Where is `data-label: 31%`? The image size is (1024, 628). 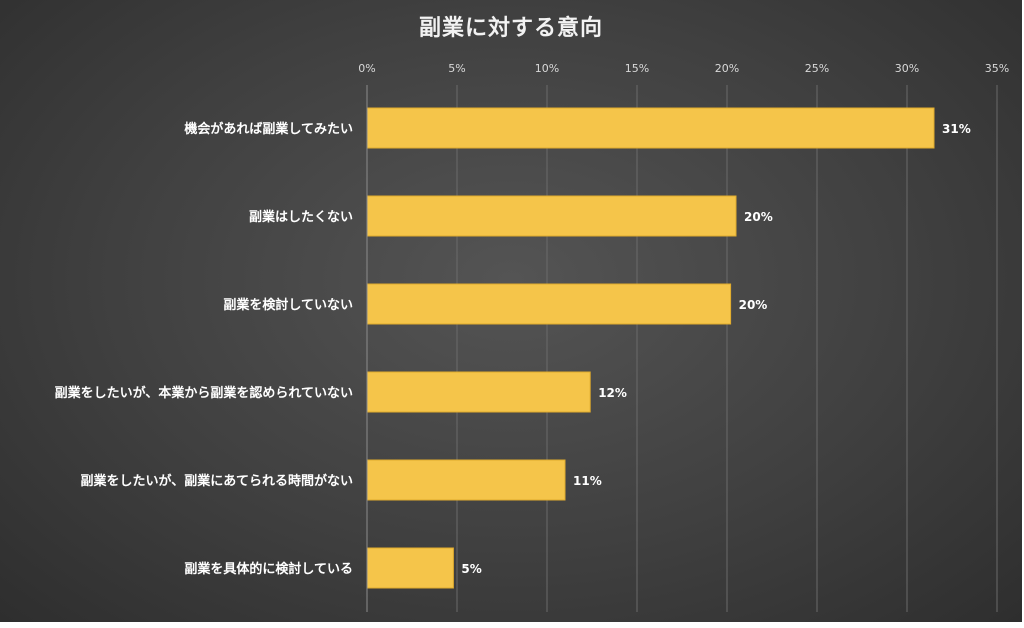 data-label: 31% is located at coordinates (956, 129).